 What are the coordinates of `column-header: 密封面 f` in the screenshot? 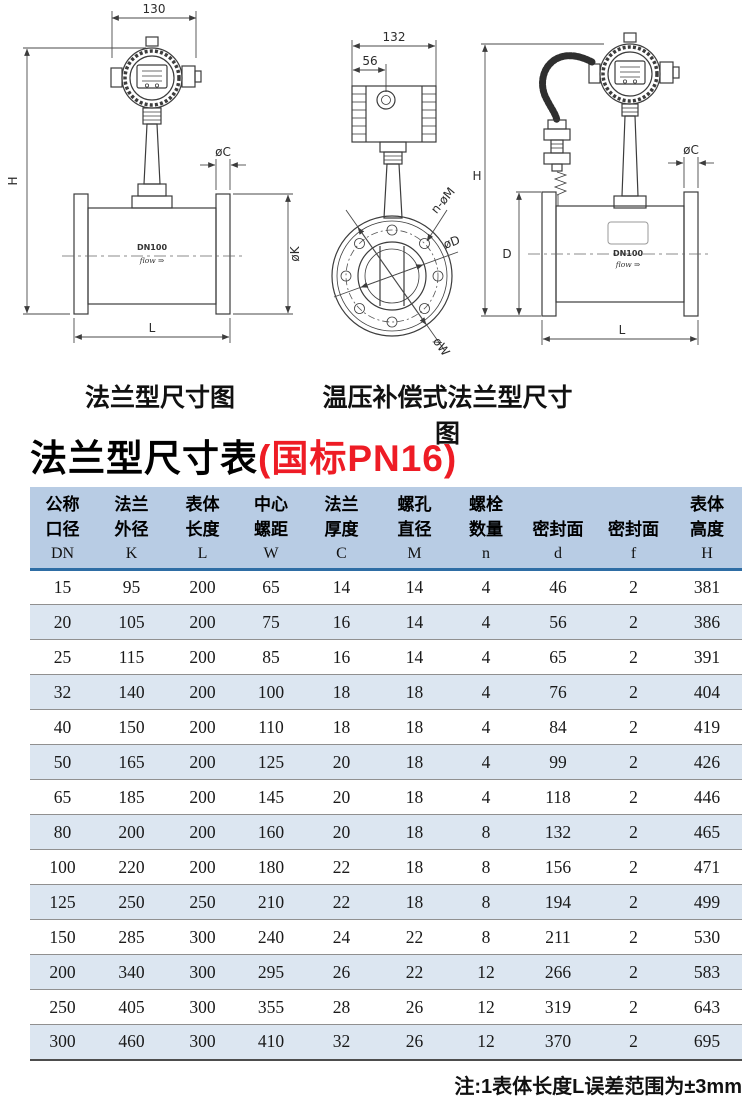 It's located at (633, 529).